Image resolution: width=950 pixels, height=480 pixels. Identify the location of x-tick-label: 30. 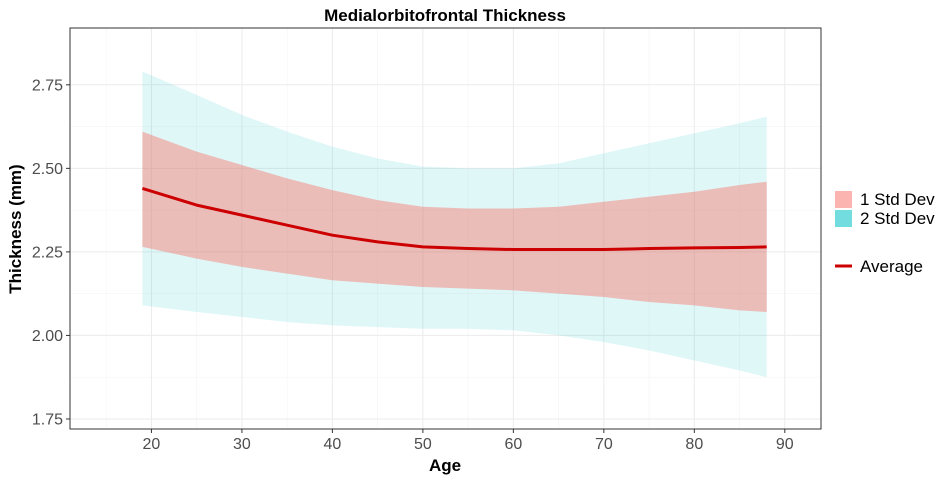
(242, 444).